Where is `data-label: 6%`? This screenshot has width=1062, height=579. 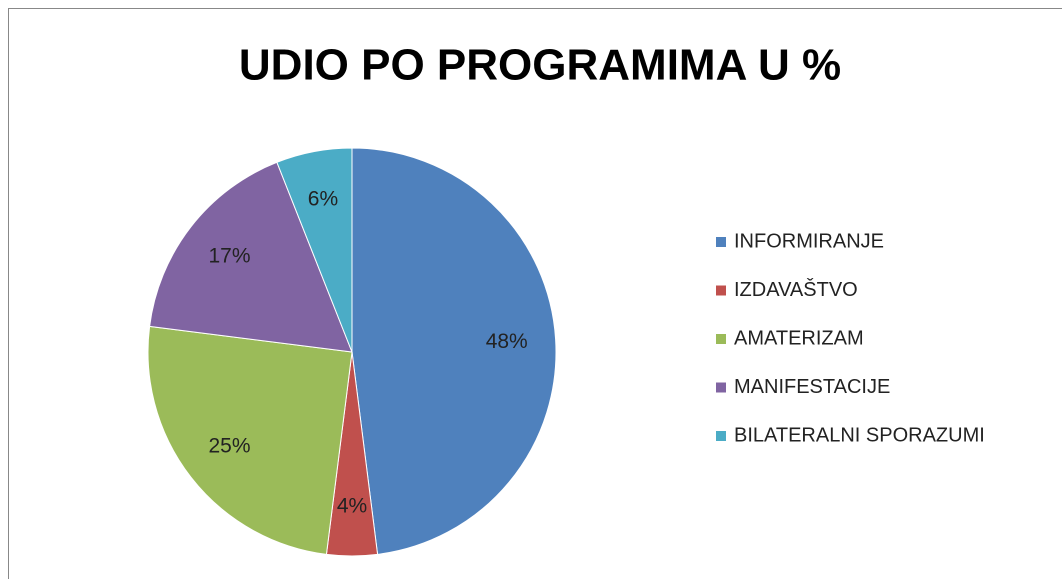 data-label: 6% is located at coordinates (323, 198).